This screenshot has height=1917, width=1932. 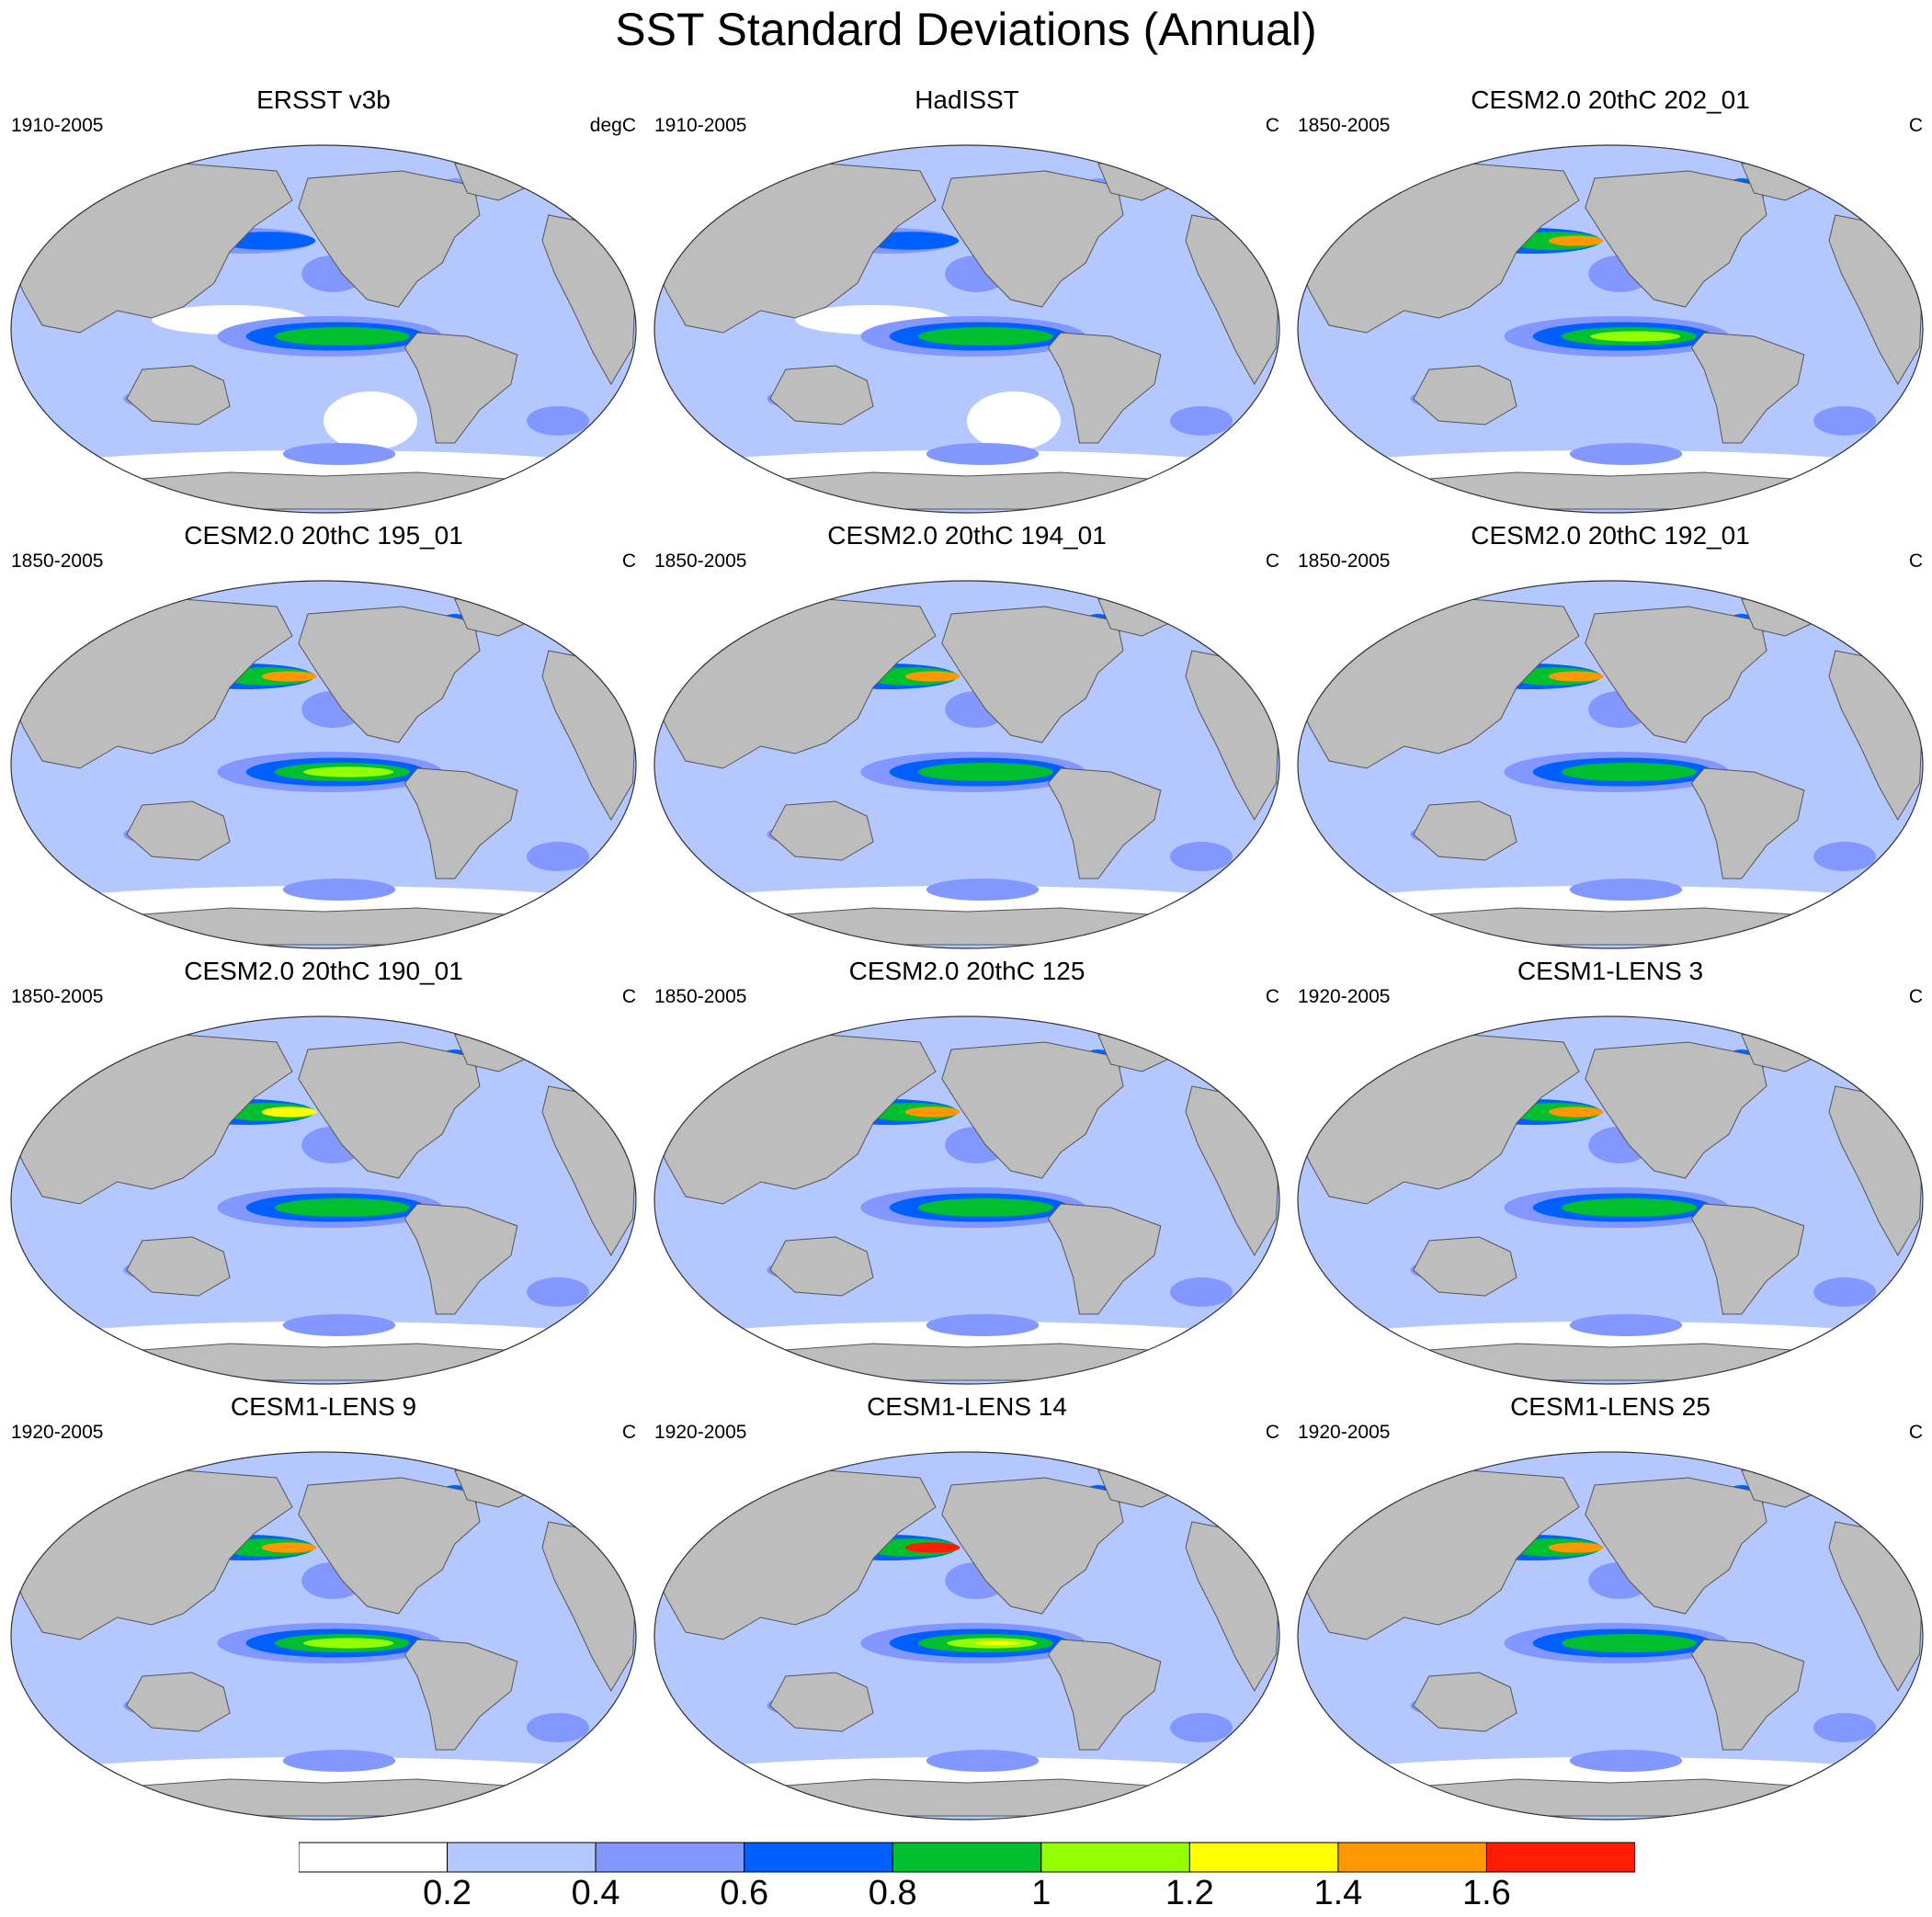 What do you see at coordinates (1041, 1893) in the screenshot?
I see `colorbar-tick-label: 1` at bounding box center [1041, 1893].